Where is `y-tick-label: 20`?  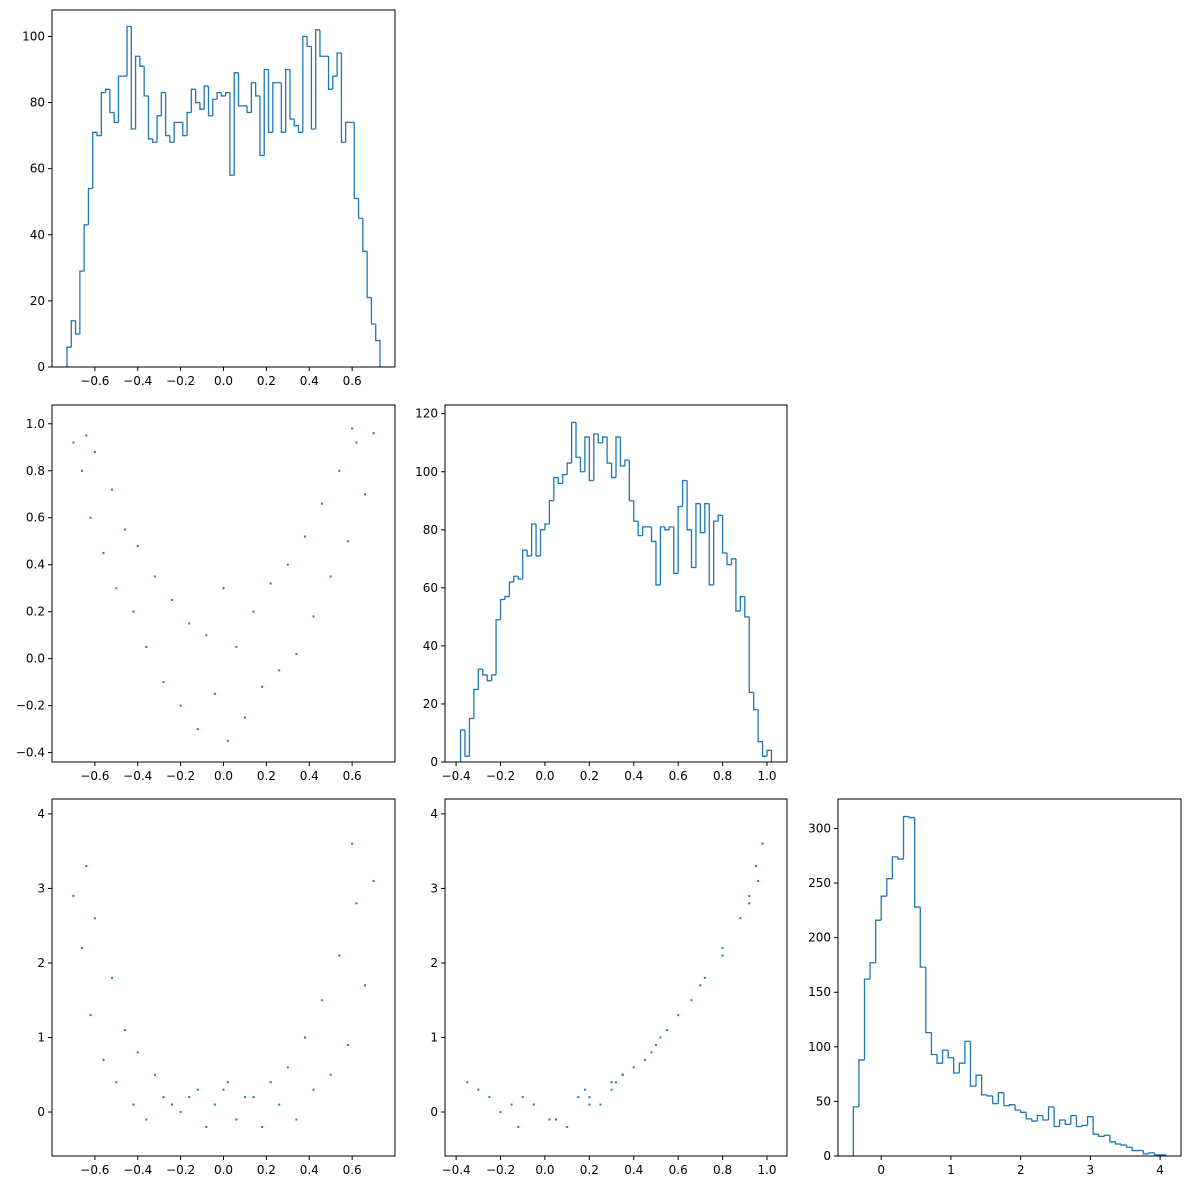 y-tick-label: 20 is located at coordinates (37, 301).